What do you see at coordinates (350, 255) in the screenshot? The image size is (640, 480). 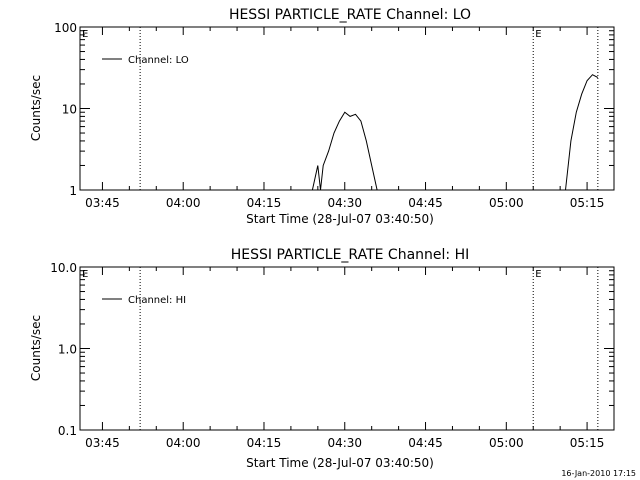 I see `chart-title: HESSI PARTICLE_RATE Channel: HI` at bounding box center [350, 255].